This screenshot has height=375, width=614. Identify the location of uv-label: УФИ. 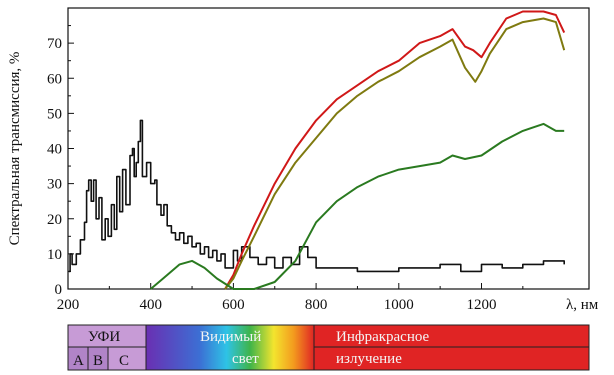
(104, 337).